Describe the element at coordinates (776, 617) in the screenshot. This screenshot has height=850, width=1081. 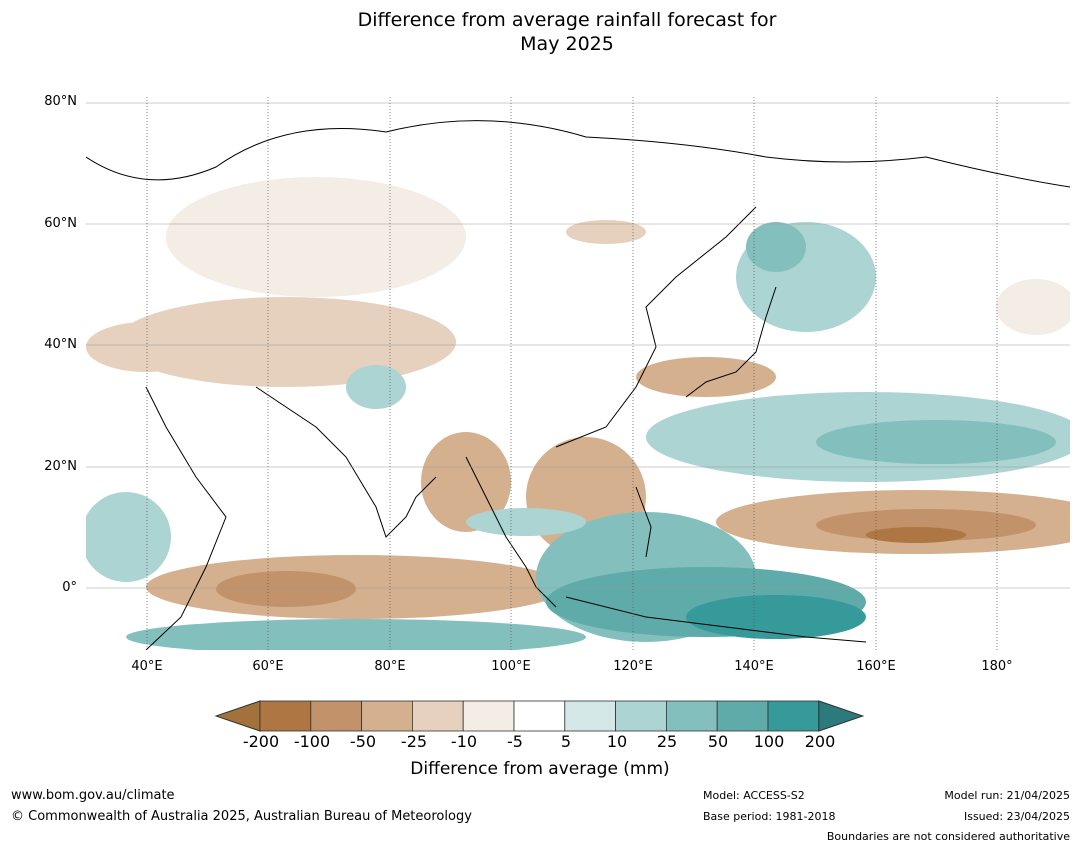
I see `wet-peak-banda-sea` at that location.